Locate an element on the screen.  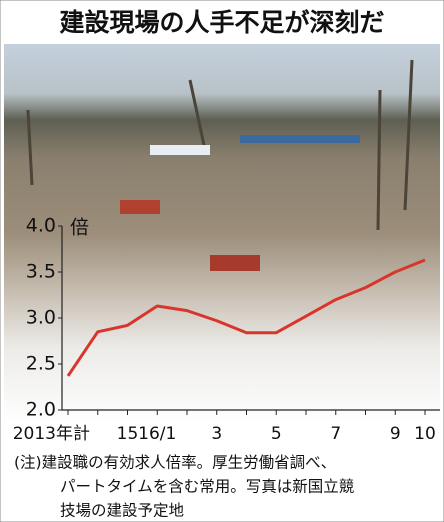
y-tick-label: 3.0 is located at coordinates (41, 318).